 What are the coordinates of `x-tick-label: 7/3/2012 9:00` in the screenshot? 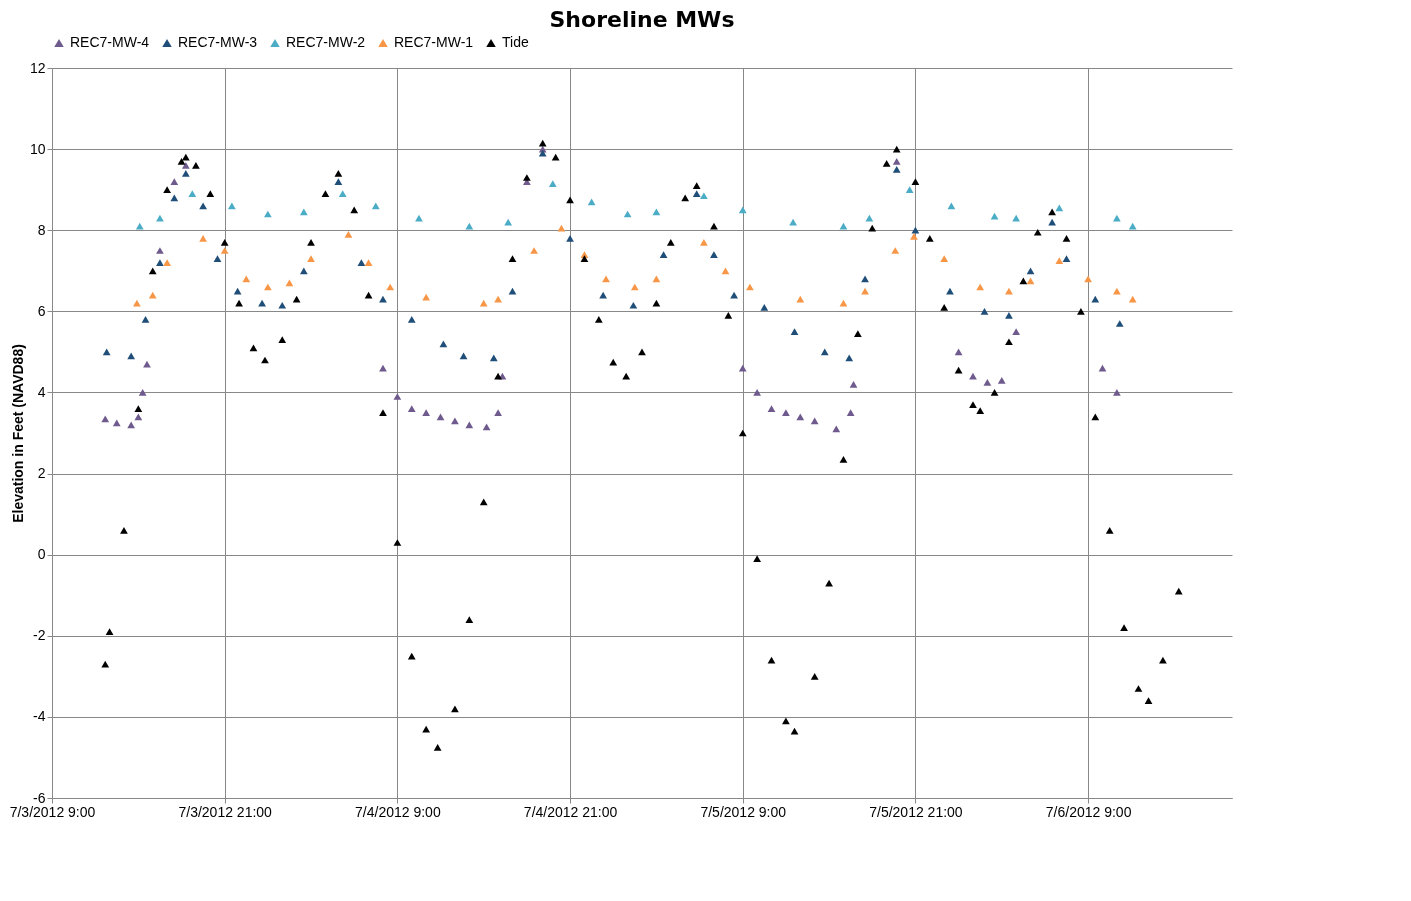 It's located at (52, 811).